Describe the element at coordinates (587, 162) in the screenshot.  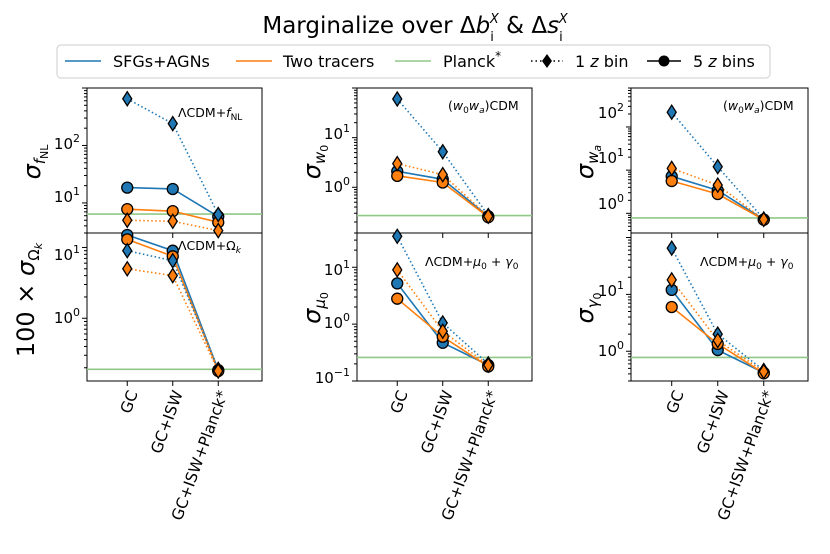
I see `ylabel-wa: σwa` at that location.